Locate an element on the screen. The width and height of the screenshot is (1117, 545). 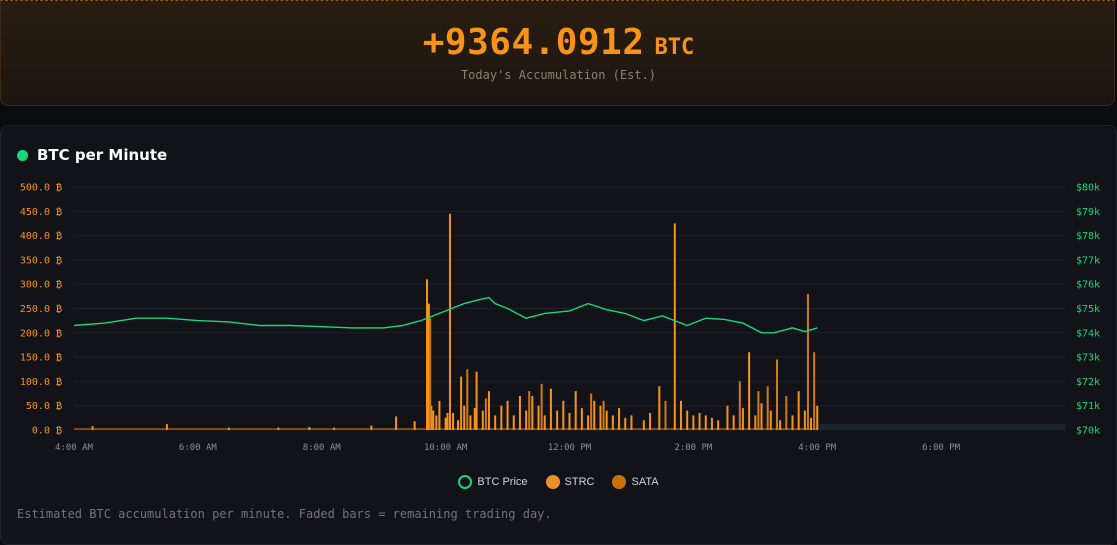
legend-label: STRC is located at coordinates (579, 482).